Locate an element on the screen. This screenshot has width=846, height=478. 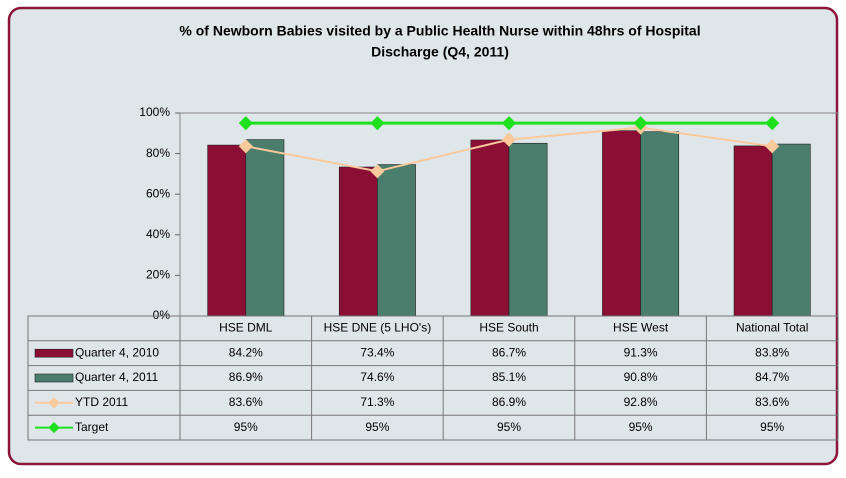
legend-label: YTD 2011 is located at coordinates (101, 402).